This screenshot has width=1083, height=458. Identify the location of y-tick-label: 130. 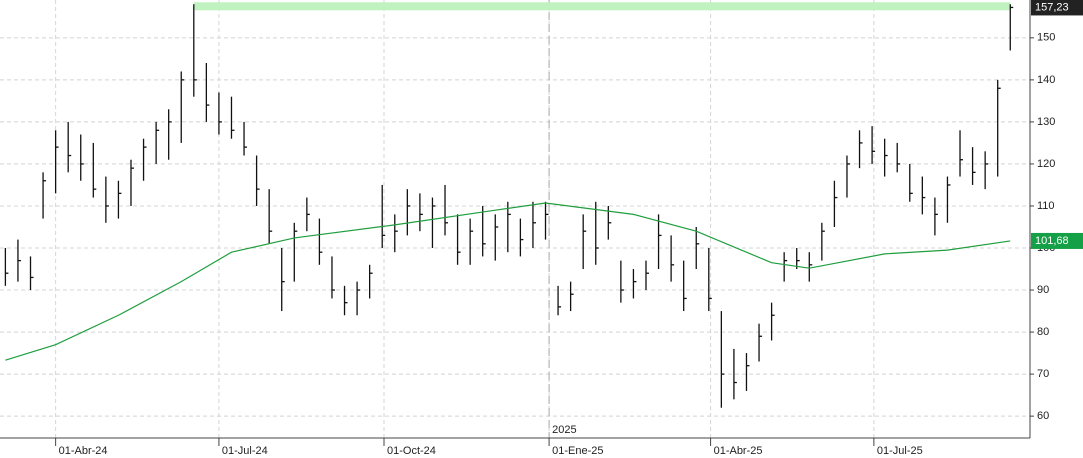
(1046, 122).